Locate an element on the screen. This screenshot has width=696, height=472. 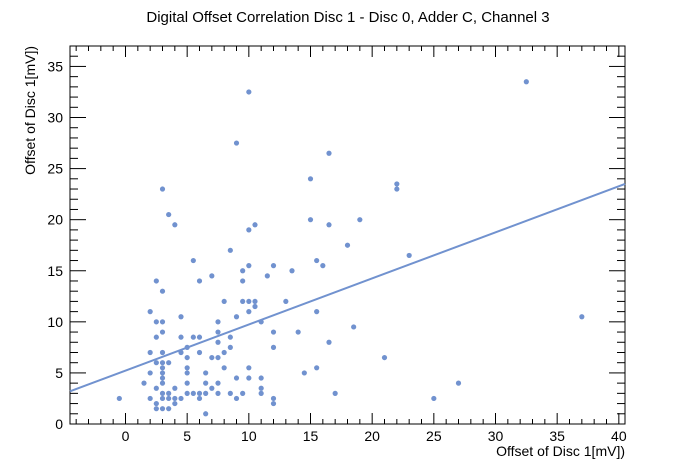
x-tick-label: 40 is located at coordinates (619, 436).